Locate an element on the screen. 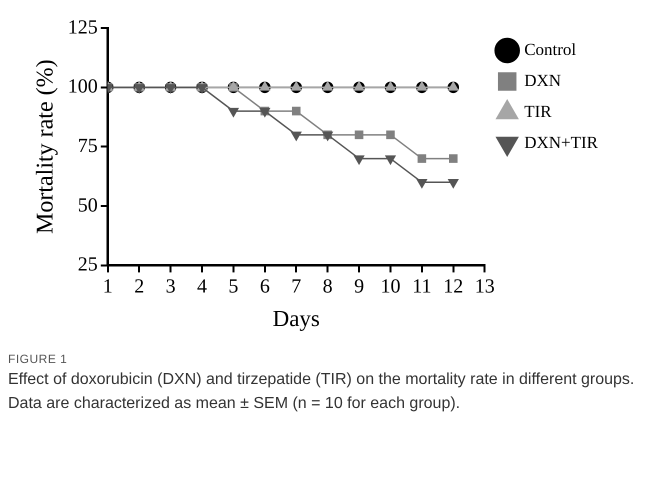  x-tick-label: 4 is located at coordinates (202, 287).